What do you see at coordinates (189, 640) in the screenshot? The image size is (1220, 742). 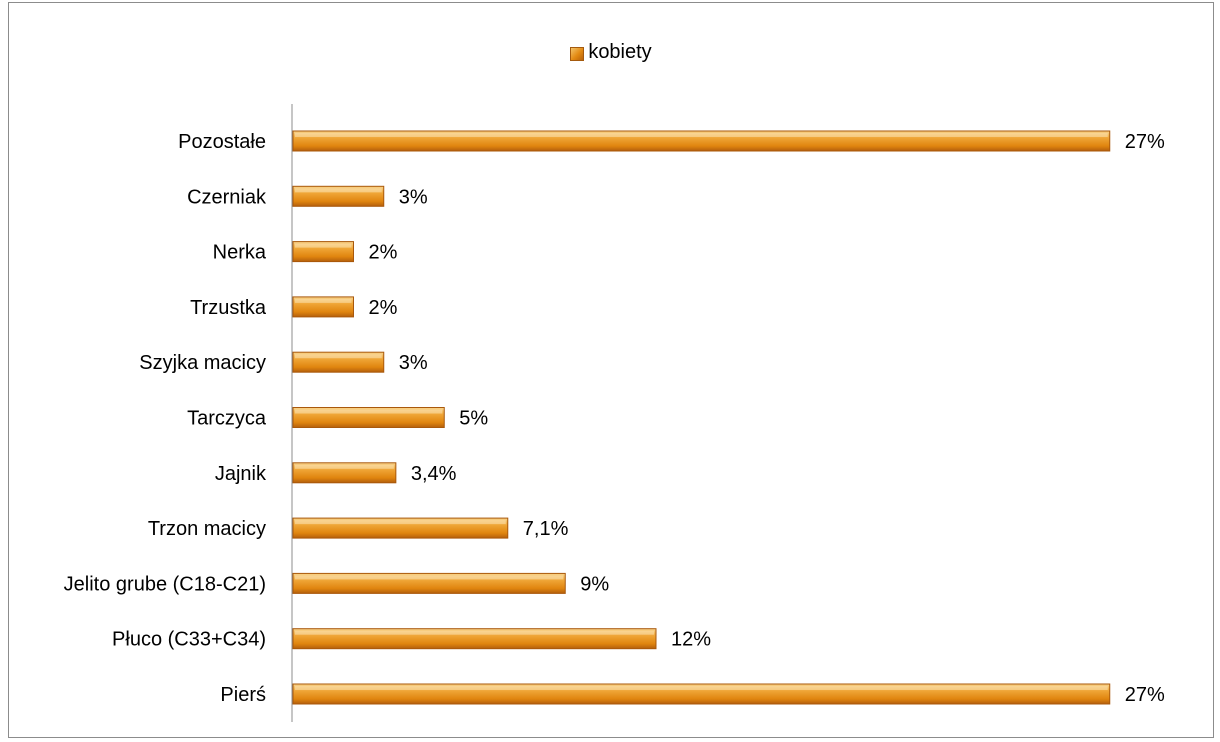 I see `category-label-1: Płuco (C33+C34)` at bounding box center [189, 640].